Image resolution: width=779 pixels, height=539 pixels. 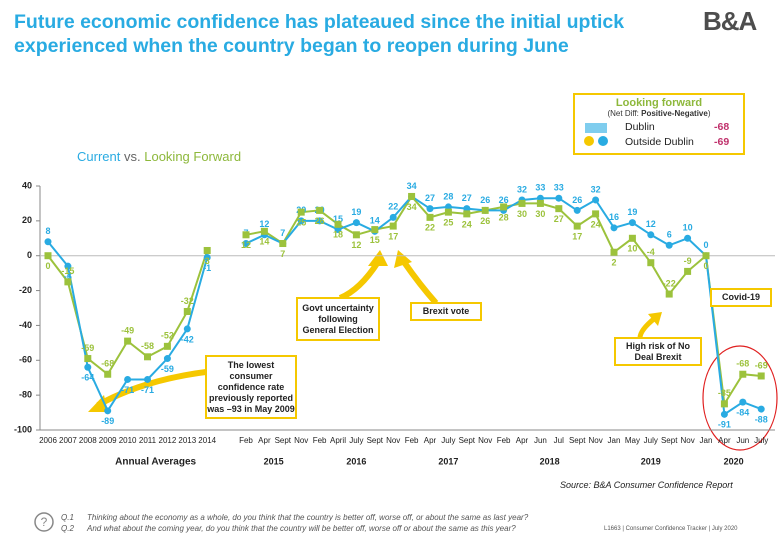 I want to click on y-tick-label: -80, so click(x=25, y=395).